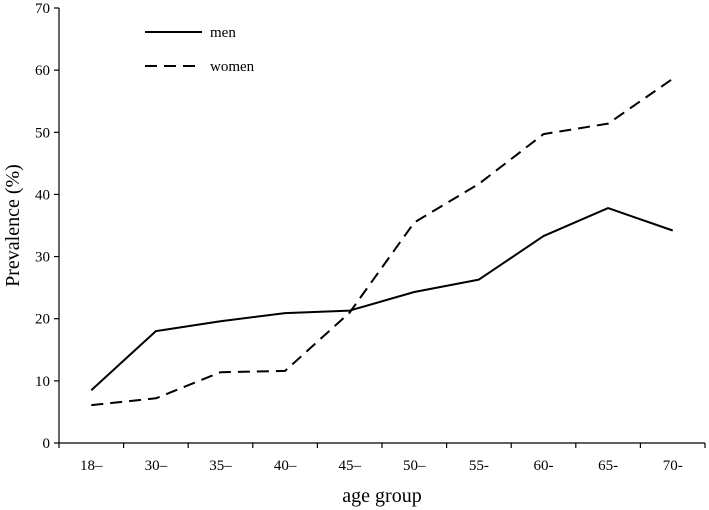  What do you see at coordinates (42, 258) in the screenshot?
I see `y-tick-label: 30` at bounding box center [42, 258].